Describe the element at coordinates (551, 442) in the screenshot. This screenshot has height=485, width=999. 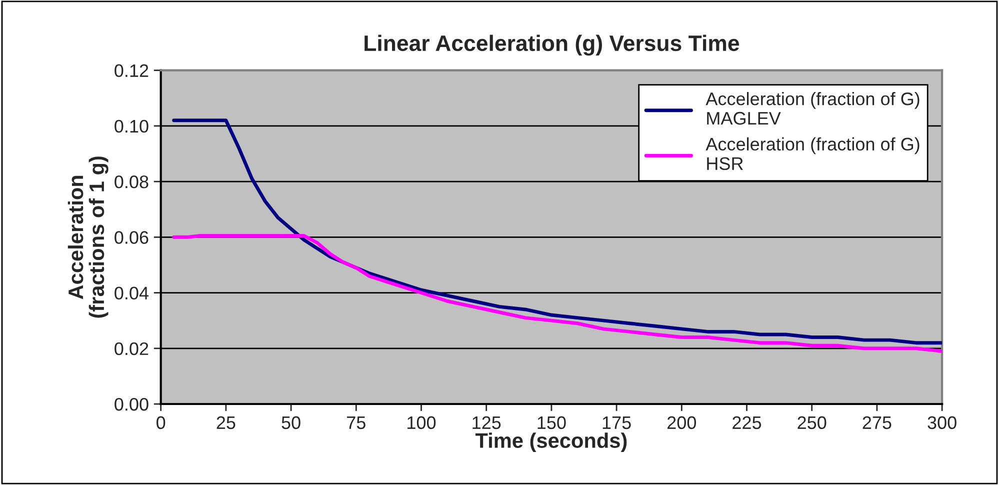
I see `x-axis-title: Time (seconds)` at that location.